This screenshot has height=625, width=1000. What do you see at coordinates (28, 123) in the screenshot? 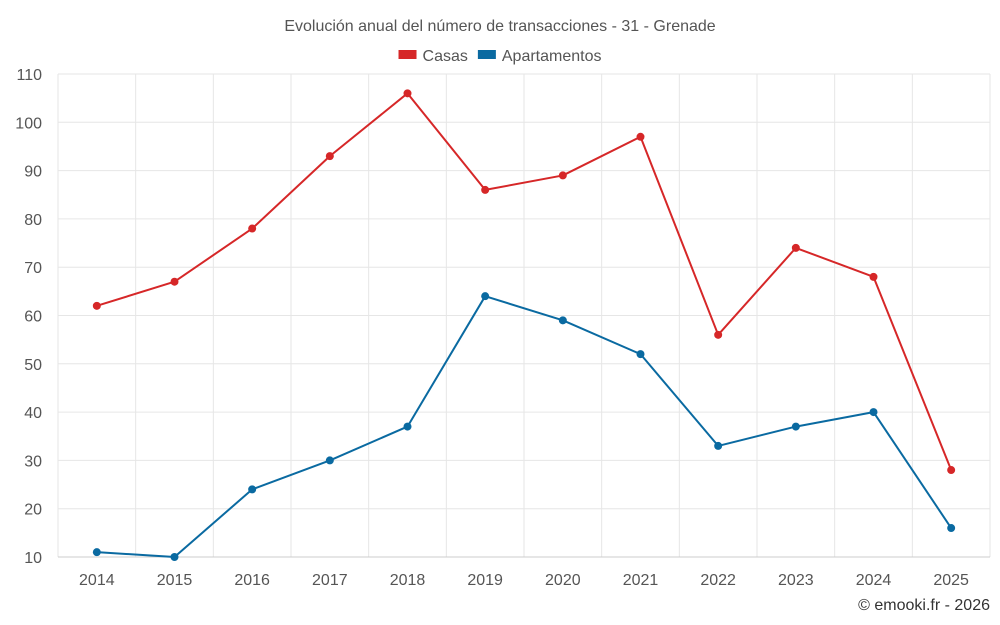
I see `y-tick-label: 100` at bounding box center [28, 123].